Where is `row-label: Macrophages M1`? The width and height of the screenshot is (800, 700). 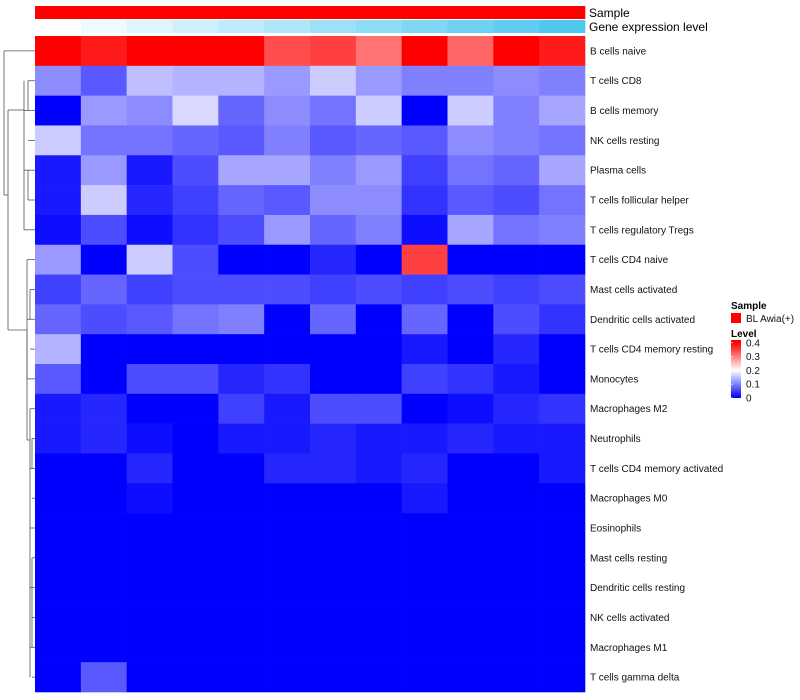
row-label: Macrophages M1 is located at coordinates (629, 648).